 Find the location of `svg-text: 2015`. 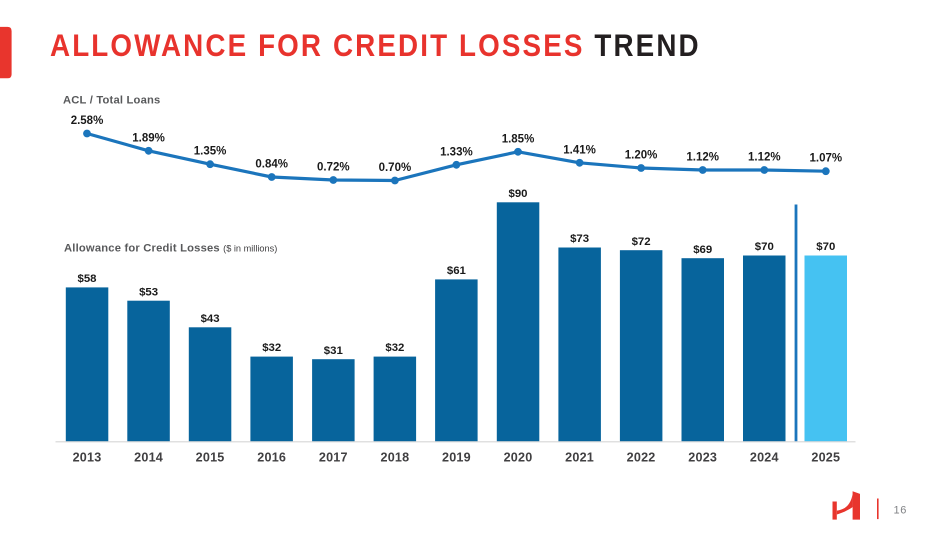

svg-text: 2015 is located at coordinates (210, 458).